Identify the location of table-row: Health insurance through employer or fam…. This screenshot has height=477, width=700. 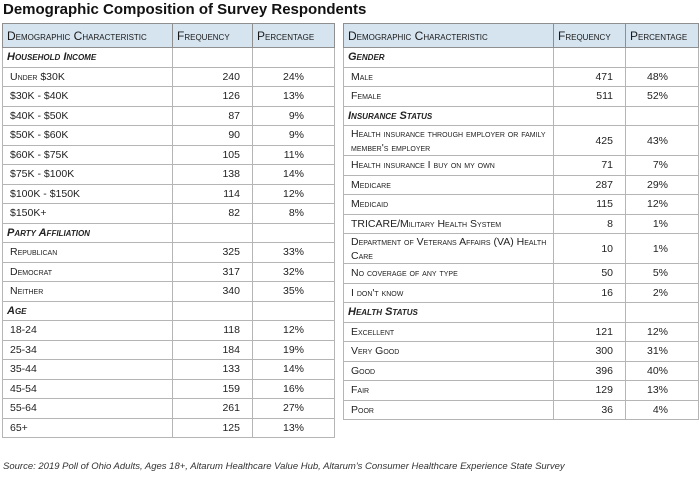
(521, 140).